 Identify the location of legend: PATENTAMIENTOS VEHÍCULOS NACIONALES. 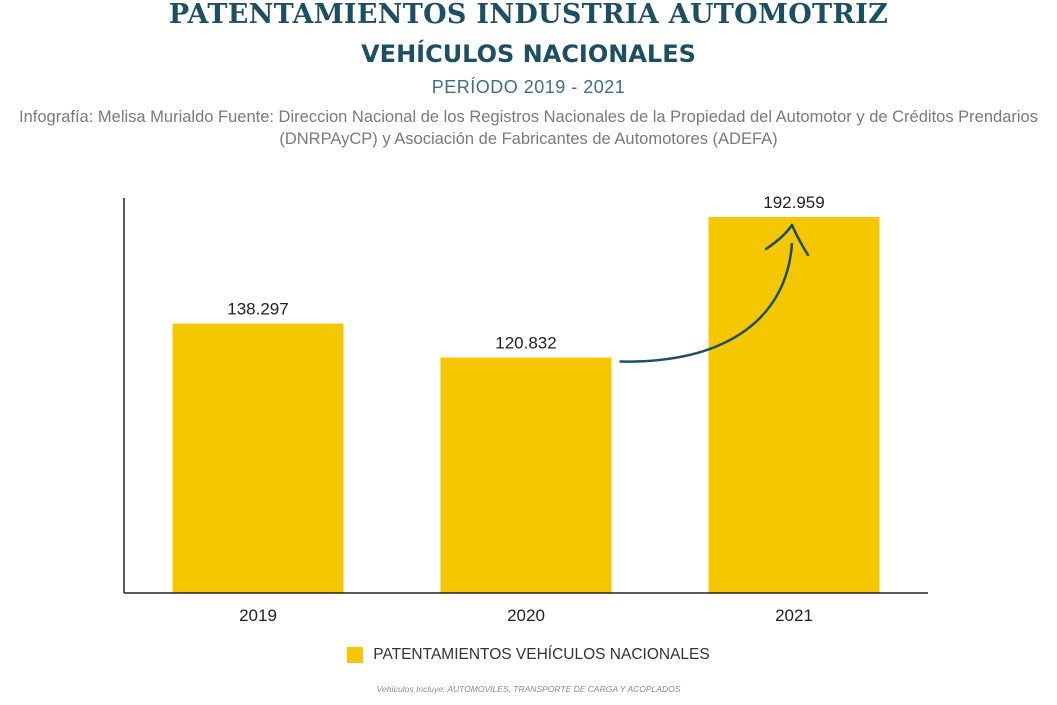
(528, 655).